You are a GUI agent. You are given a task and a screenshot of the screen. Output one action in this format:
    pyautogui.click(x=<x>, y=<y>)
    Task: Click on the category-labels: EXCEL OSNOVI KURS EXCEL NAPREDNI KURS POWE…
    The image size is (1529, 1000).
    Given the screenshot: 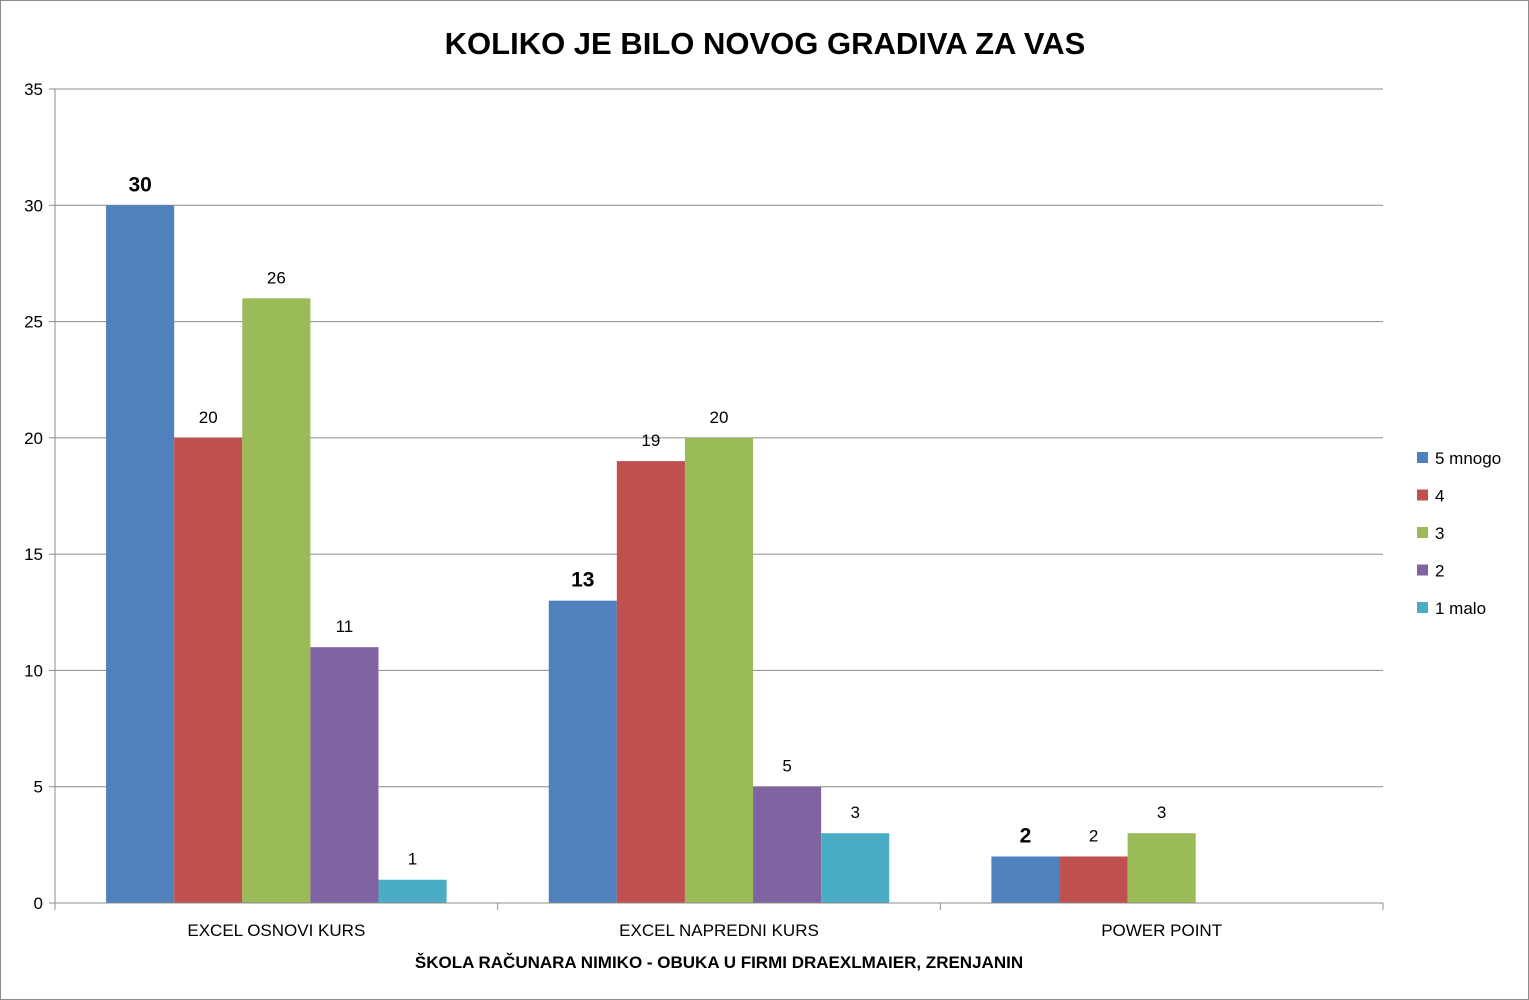 What is the action you would take?
    pyautogui.click(x=704, y=930)
    